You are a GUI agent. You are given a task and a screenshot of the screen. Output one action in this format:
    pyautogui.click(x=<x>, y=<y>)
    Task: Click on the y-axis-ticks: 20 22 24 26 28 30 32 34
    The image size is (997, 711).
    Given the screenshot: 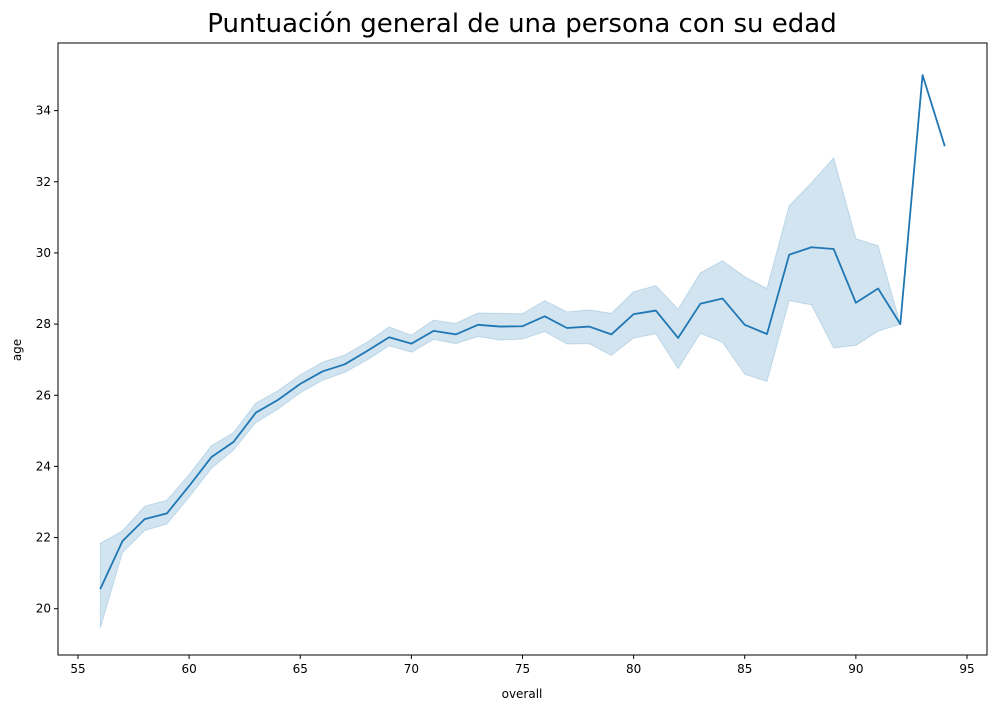 What is the action you would take?
    pyautogui.click(x=47, y=360)
    